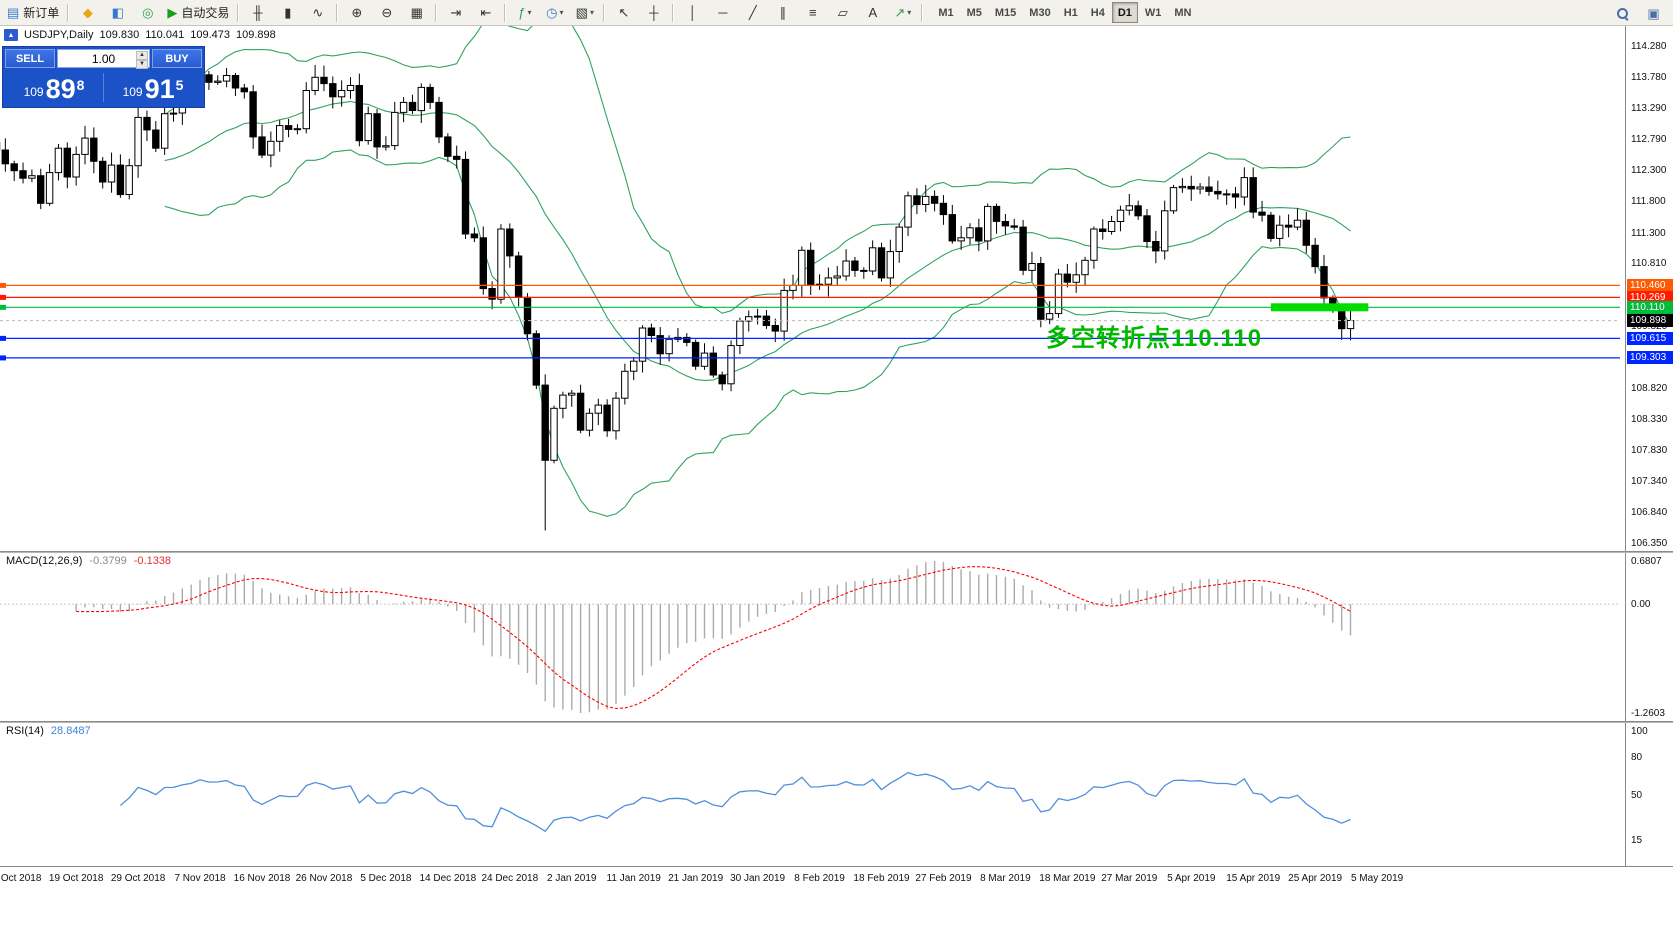  What do you see at coordinates (872, 12) in the screenshot?
I see `text-button: A` at bounding box center [872, 12].